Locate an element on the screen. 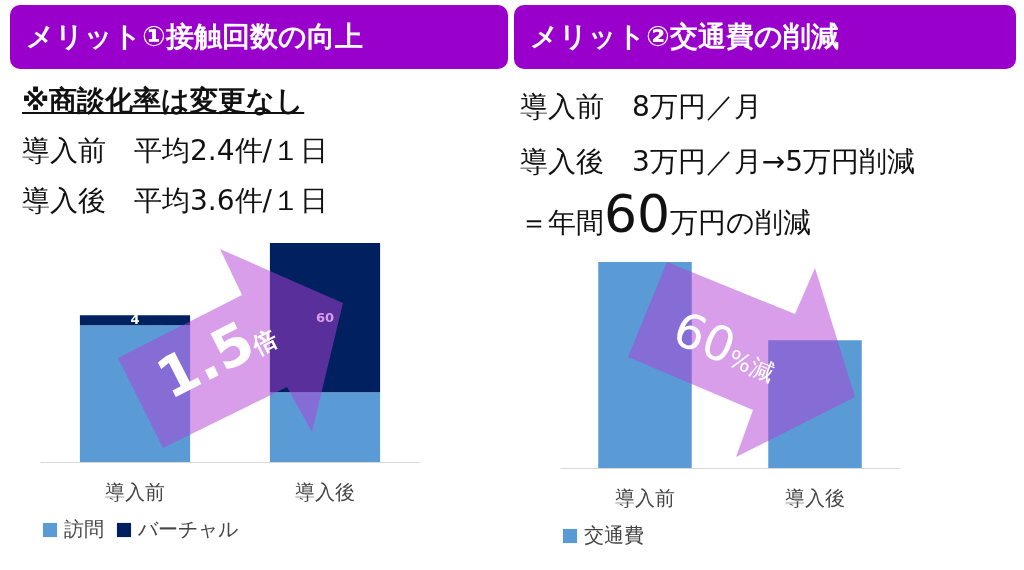 Image resolution: width=1024 pixels, height=570 pixels. text: 導入前 平均2.4件/１日 is located at coordinates (175, 151).